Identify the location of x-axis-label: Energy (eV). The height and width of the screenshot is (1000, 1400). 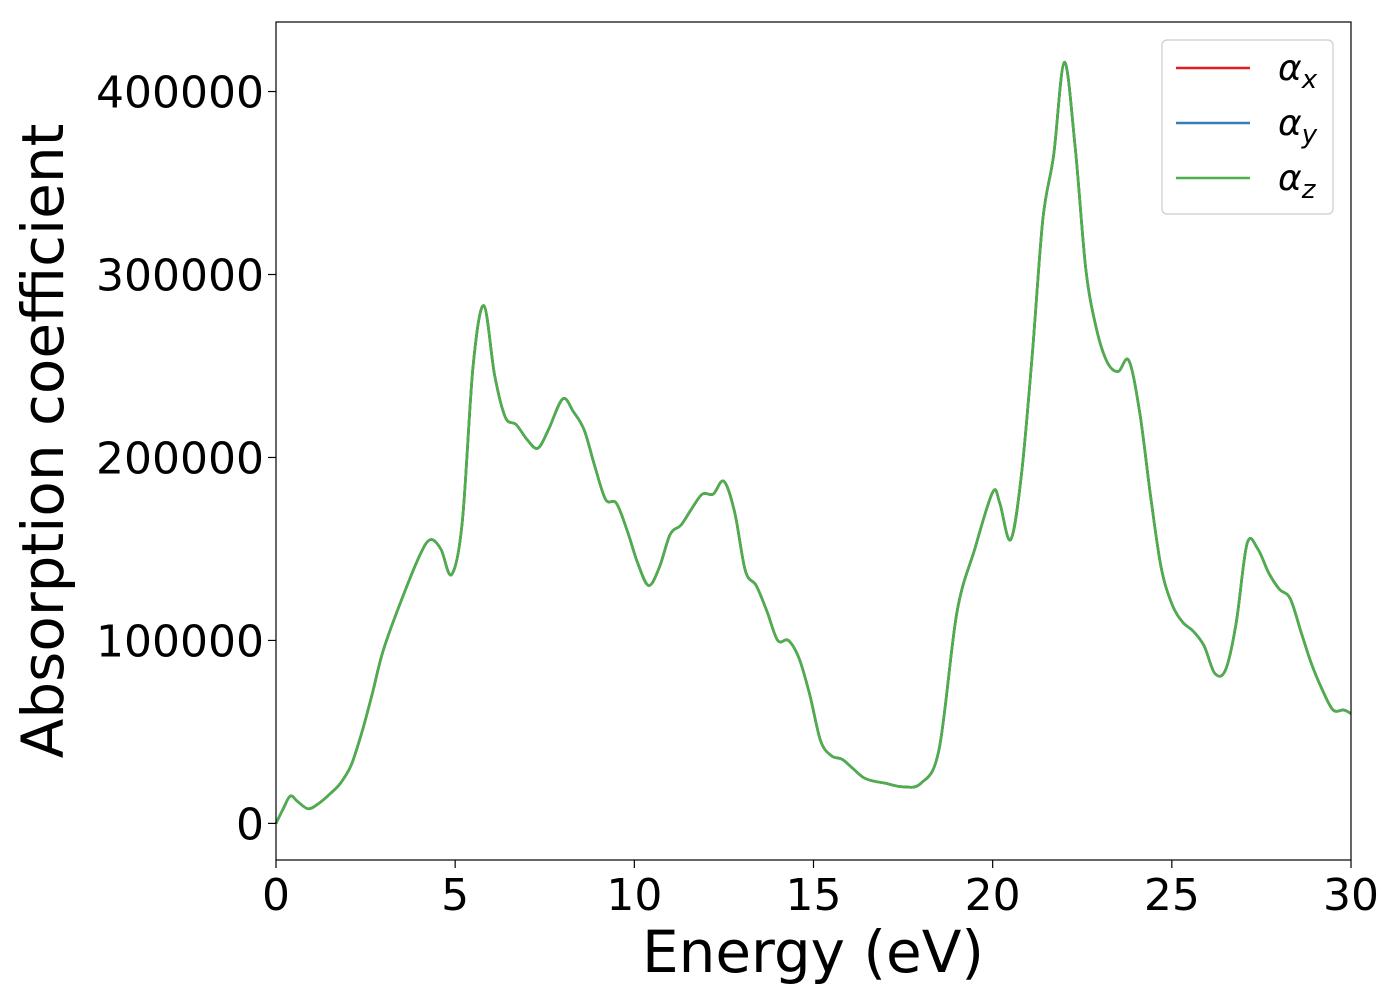
(813, 952).